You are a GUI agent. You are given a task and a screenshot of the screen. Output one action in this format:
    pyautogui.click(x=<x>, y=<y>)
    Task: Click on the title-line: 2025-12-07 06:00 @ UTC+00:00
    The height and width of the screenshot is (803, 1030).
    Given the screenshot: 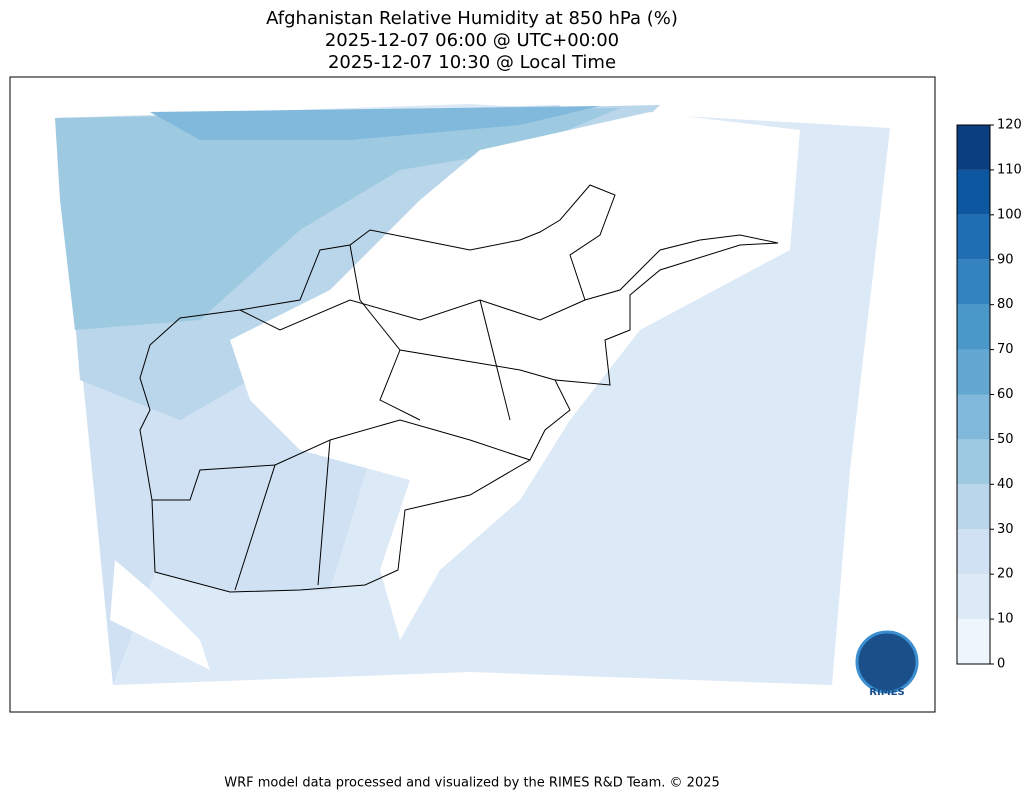 What is the action you would take?
    pyautogui.click(x=472, y=40)
    